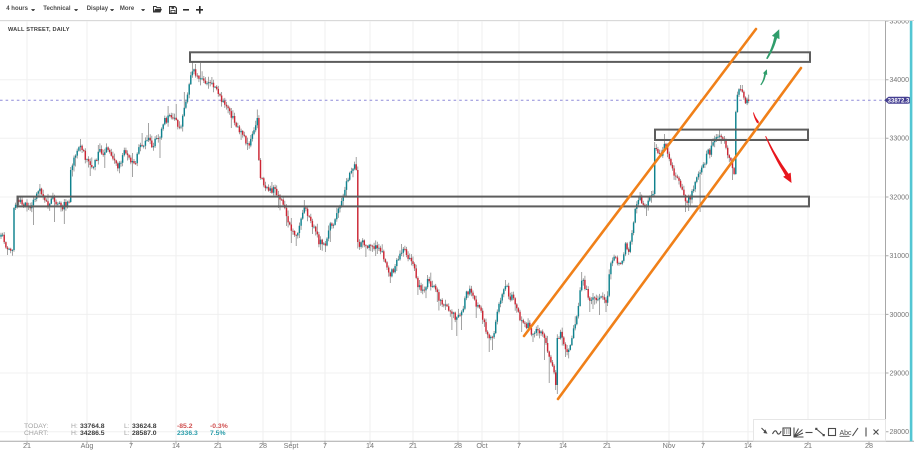  What do you see at coordinates (900, 139) in the screenshot?
I see `svg-text: 33000` at bounding box center [900, 139].